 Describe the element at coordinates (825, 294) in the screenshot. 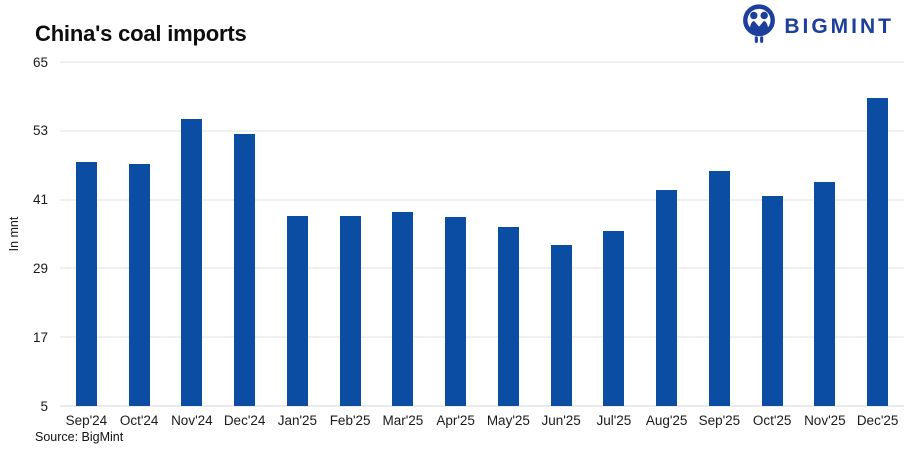

I see `bar-Nov'25` at that location.